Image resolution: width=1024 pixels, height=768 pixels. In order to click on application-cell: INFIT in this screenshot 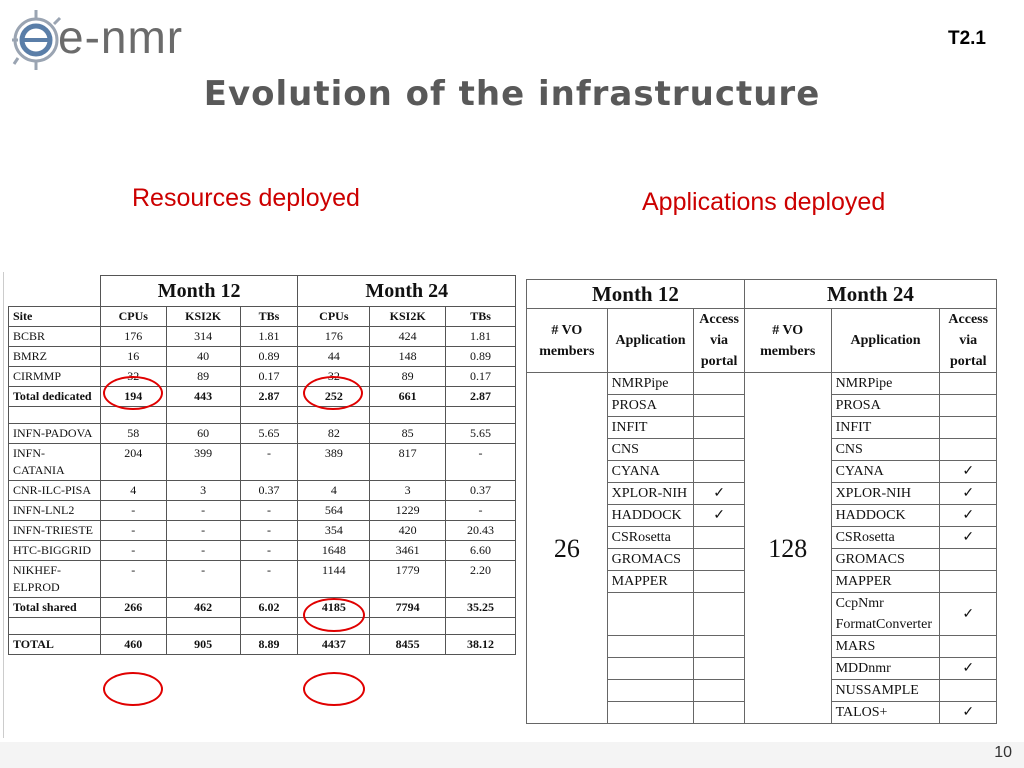, I will do `click(885, 427)`.